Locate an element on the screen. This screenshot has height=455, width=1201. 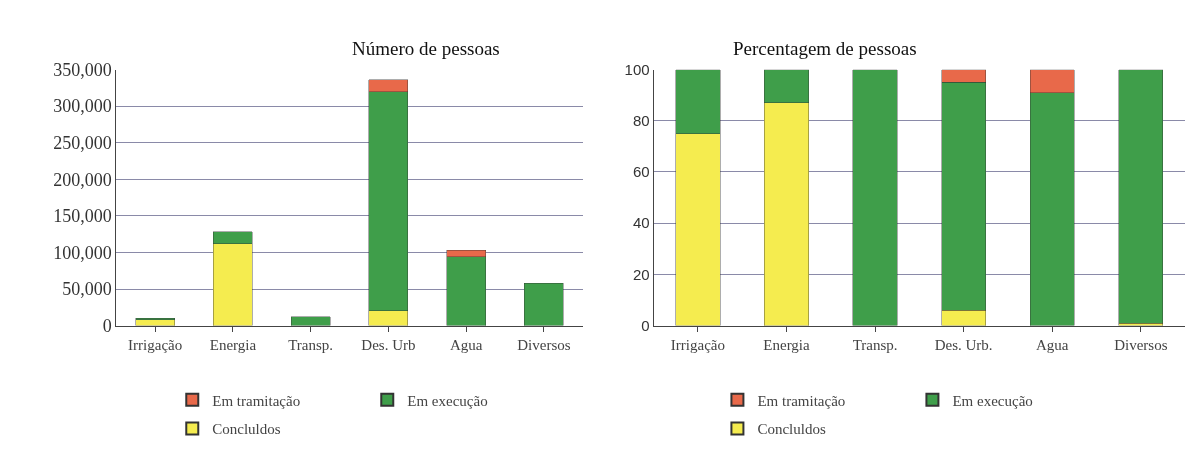
chart-title: Percentagem de pessoas is located at coordinates (825, 48).